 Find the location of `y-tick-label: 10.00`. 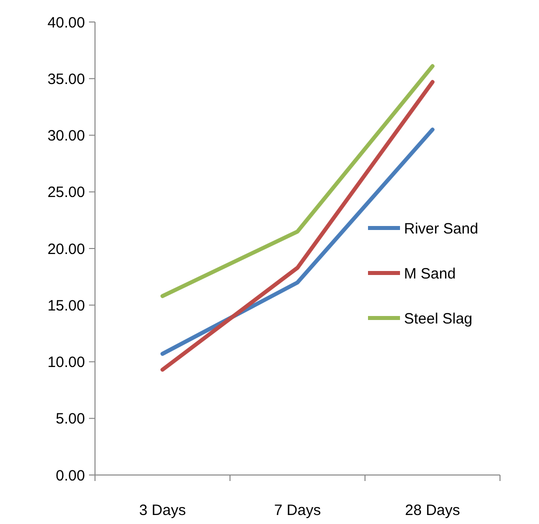

y-tick-label: 10.00 is located at coordinates (66, 362).